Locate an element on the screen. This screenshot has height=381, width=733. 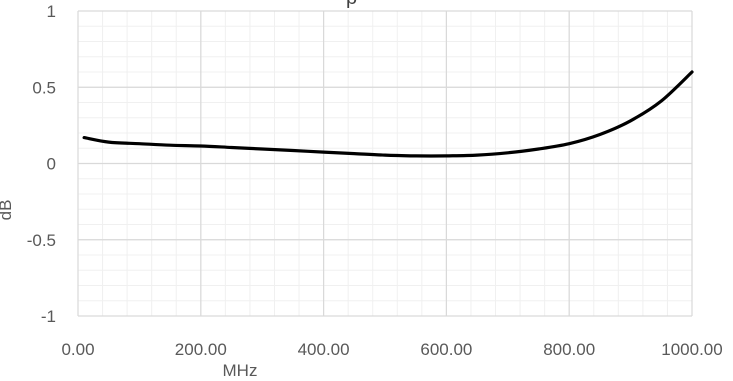
x-tick-label: 0.00 is located at coordinates (77, 349).